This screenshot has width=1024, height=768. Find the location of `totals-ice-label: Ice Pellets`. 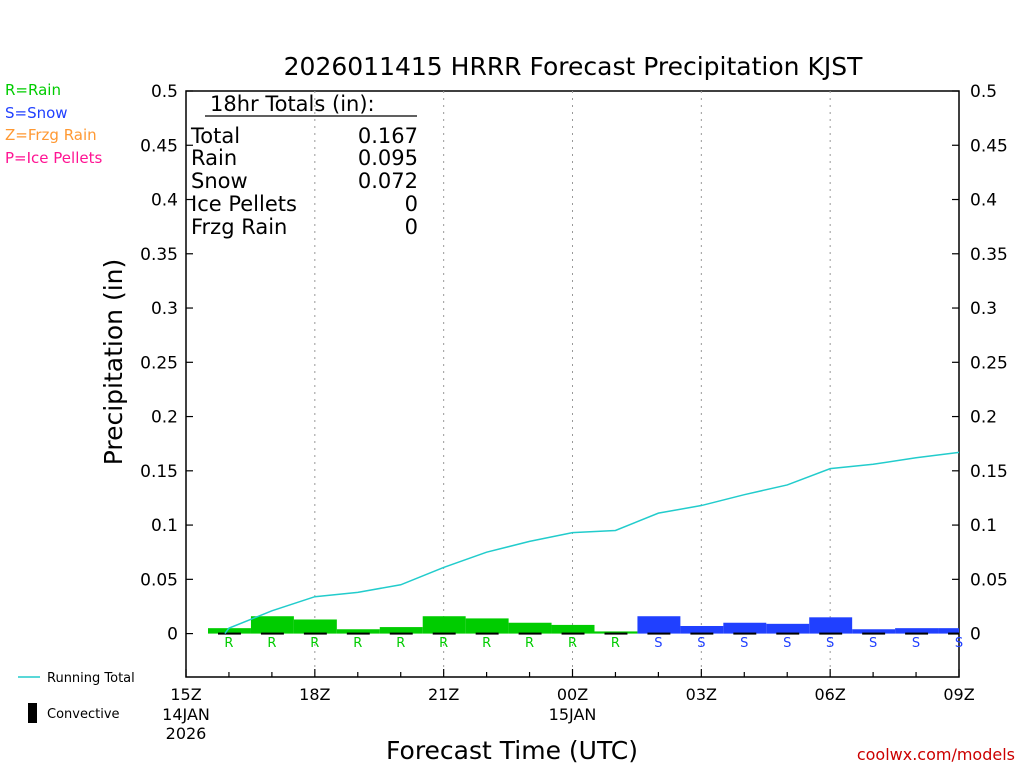

totals-ice-label: Ice Pellets is located at coordinates (244, 204).